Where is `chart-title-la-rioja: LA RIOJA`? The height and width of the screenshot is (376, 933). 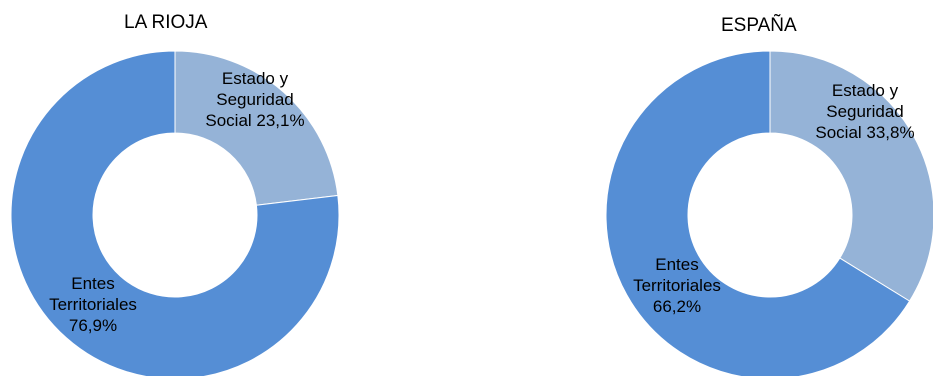
chart-title-la-rioja: LA RIOJA is located at coordinates (166, 22).